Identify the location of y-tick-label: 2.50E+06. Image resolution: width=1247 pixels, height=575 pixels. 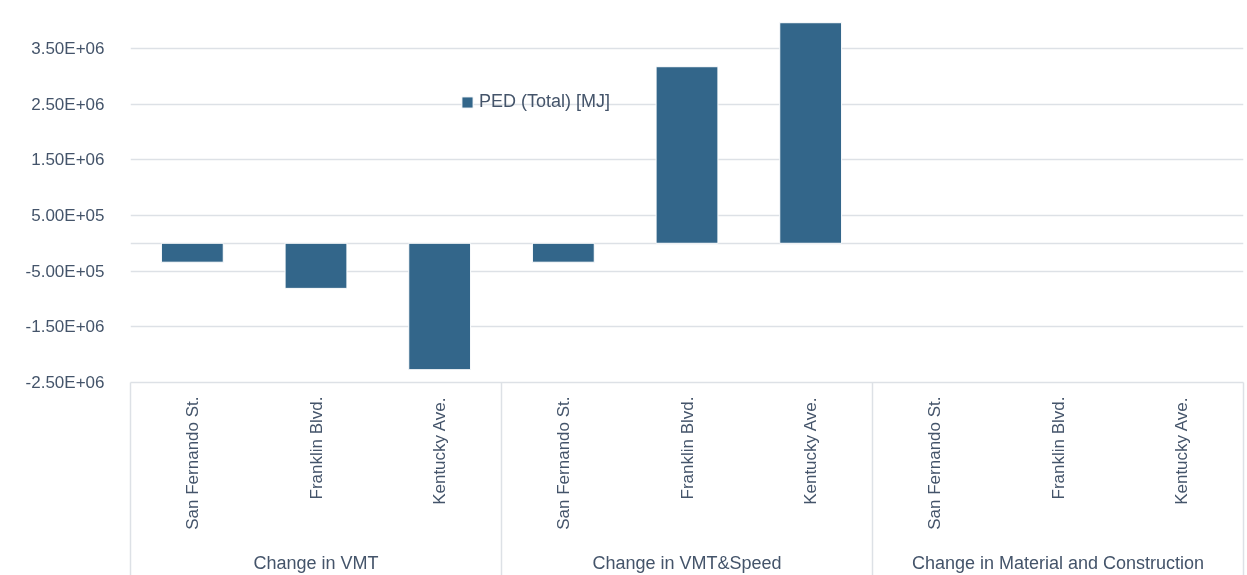
(68, 104).